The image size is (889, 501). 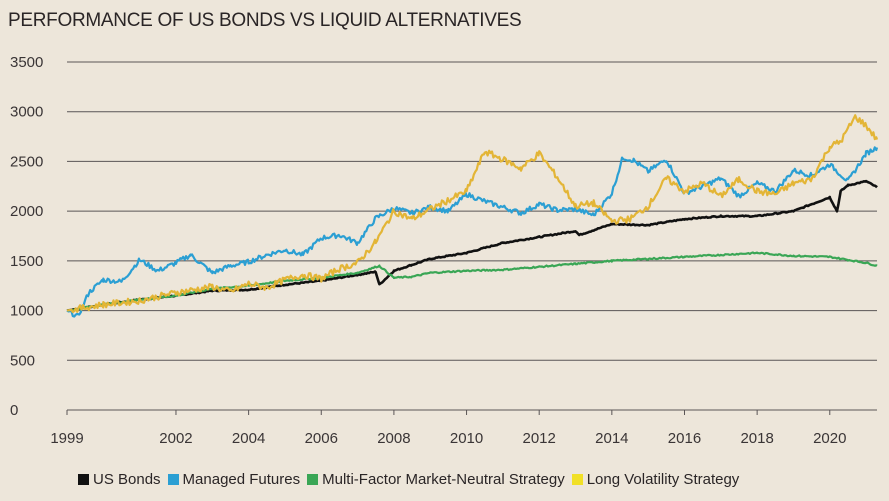 I want to click on x-tick-label-2002: 2002, so click(x=175, y=438).